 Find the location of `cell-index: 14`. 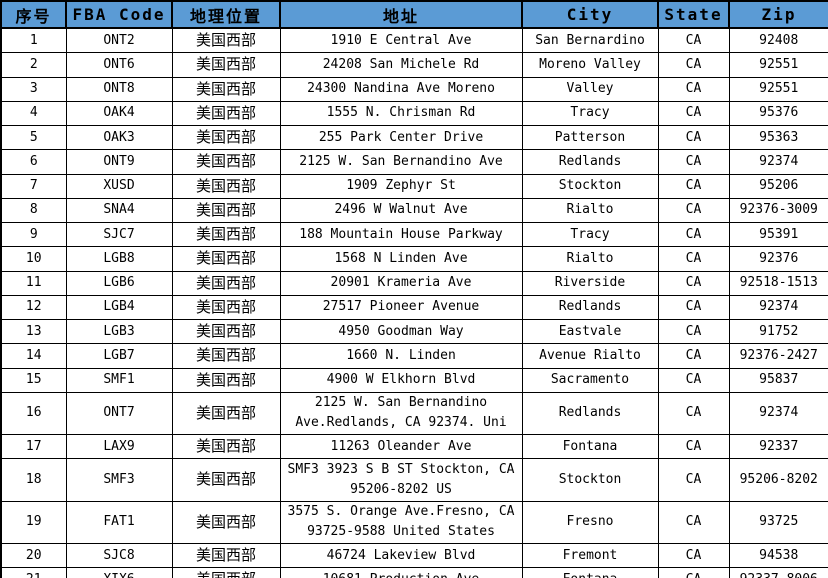

cell-index: 14 is located at coordinates (33, 356).